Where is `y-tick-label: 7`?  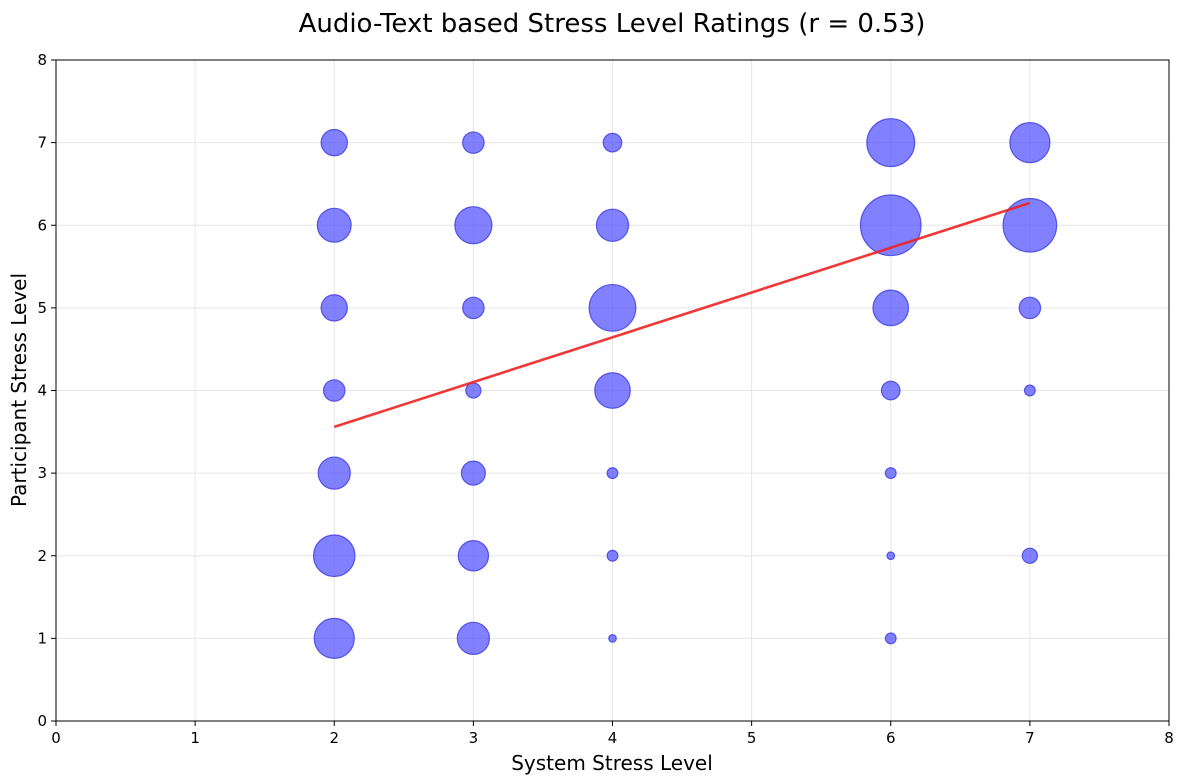 y-tick-label: 7 is located at coordinates (42, 143).